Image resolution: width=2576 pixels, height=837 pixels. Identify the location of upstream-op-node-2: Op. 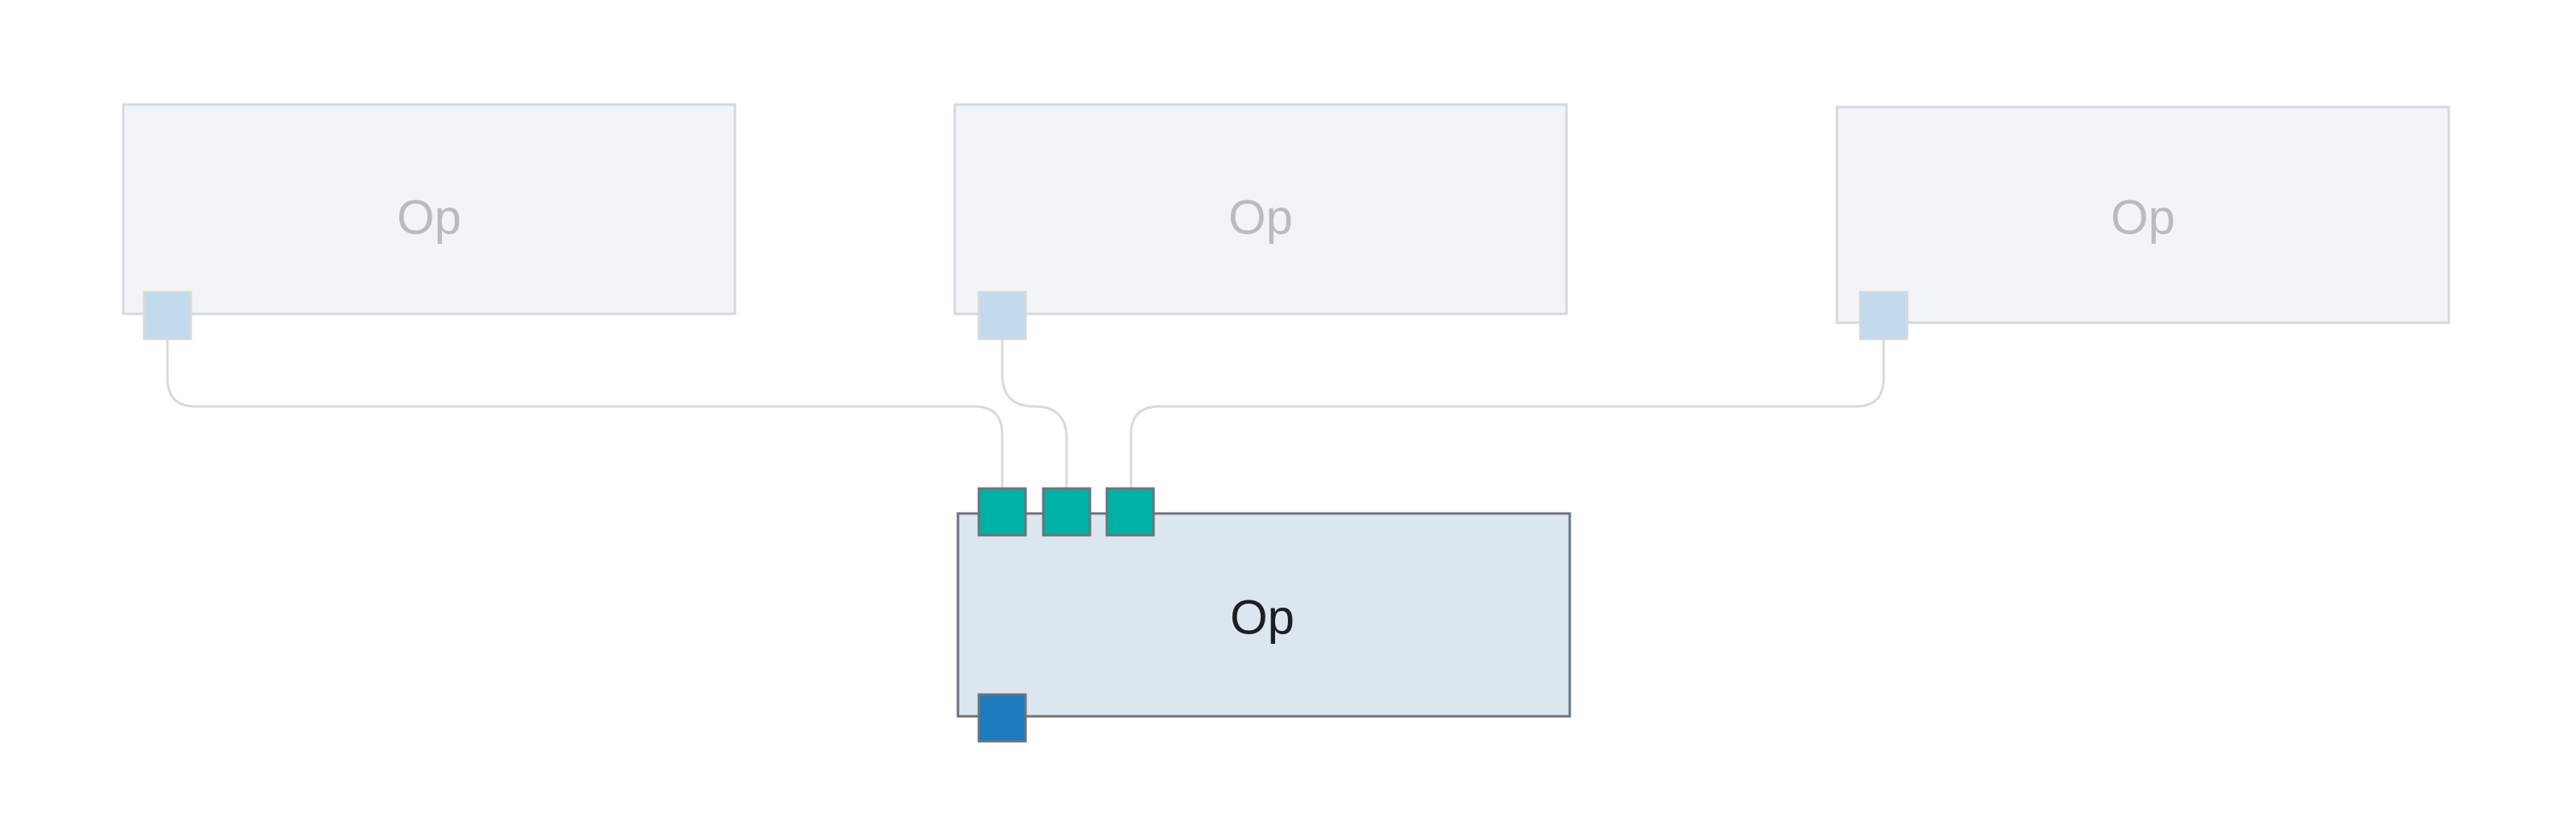
(1260, 222).